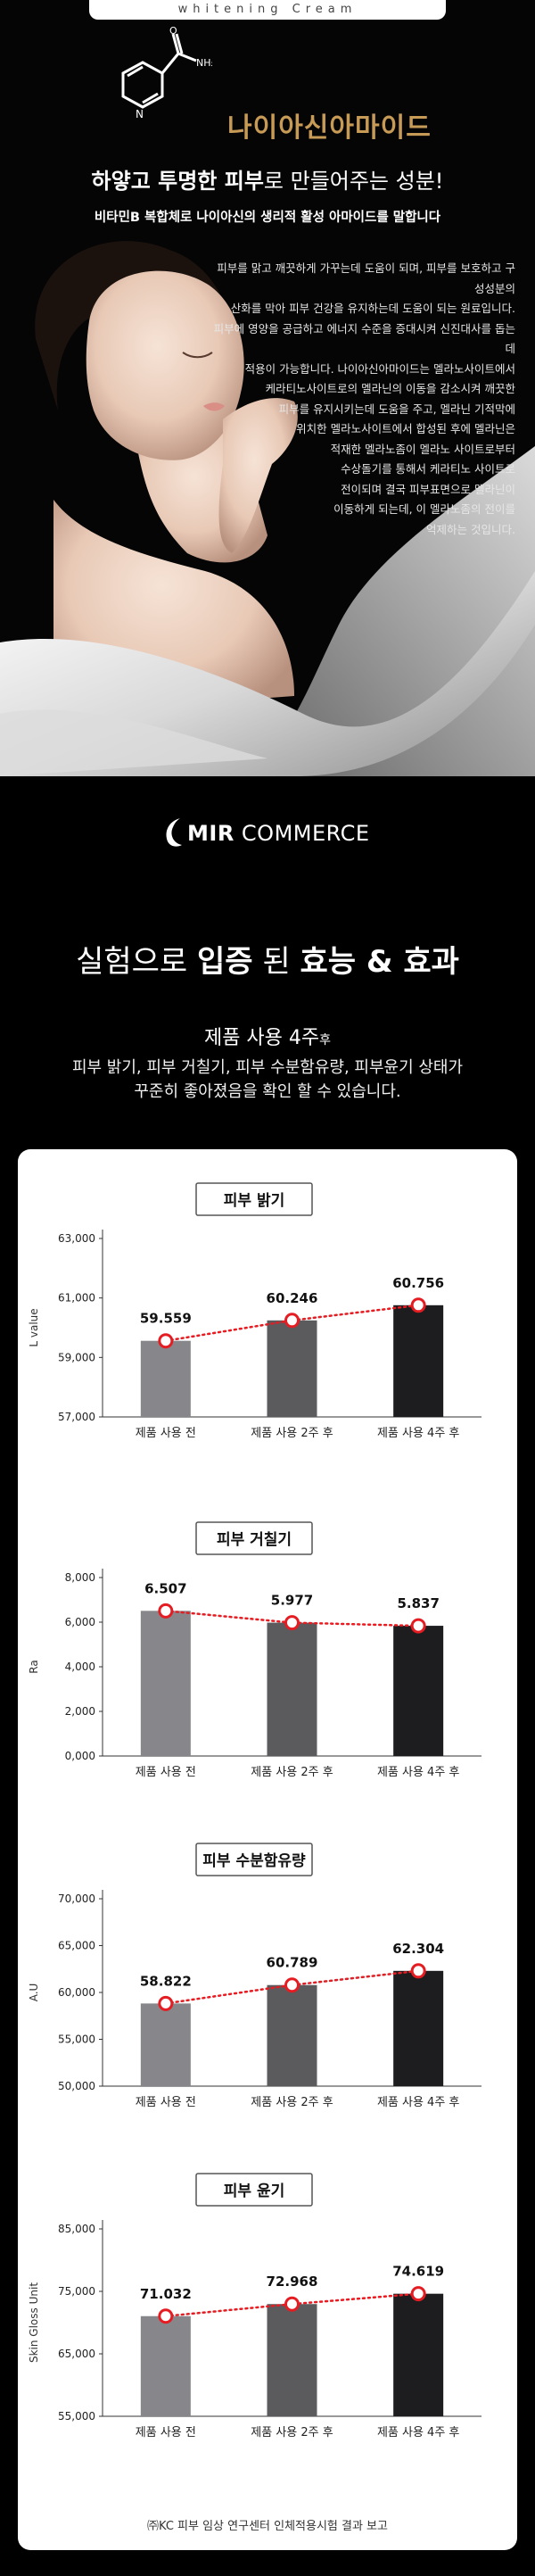 The image size is (535, 2576). What do you see at coordinates (76, 1298) in the screenshot?
I see `chart-y-tick-label: 61,000` at bounding box center [76, 1298].